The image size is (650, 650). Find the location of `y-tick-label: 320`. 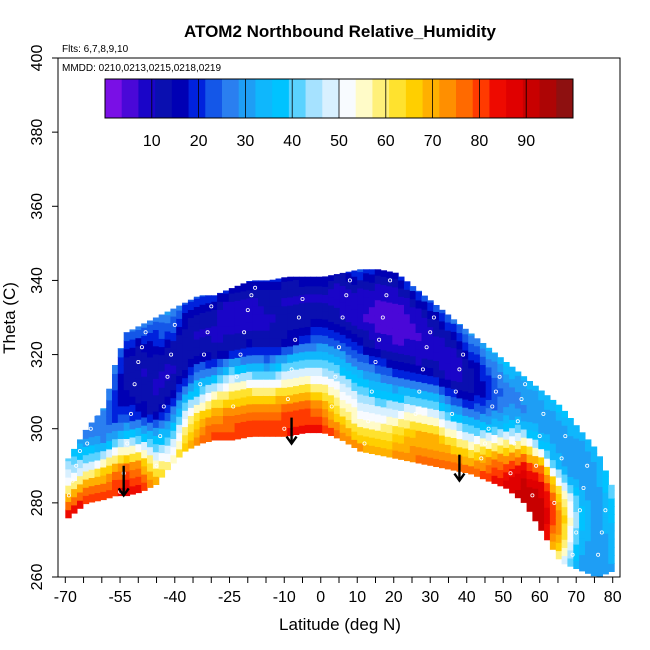

y-tick-label: 320 is located at coordinates (37, 354).